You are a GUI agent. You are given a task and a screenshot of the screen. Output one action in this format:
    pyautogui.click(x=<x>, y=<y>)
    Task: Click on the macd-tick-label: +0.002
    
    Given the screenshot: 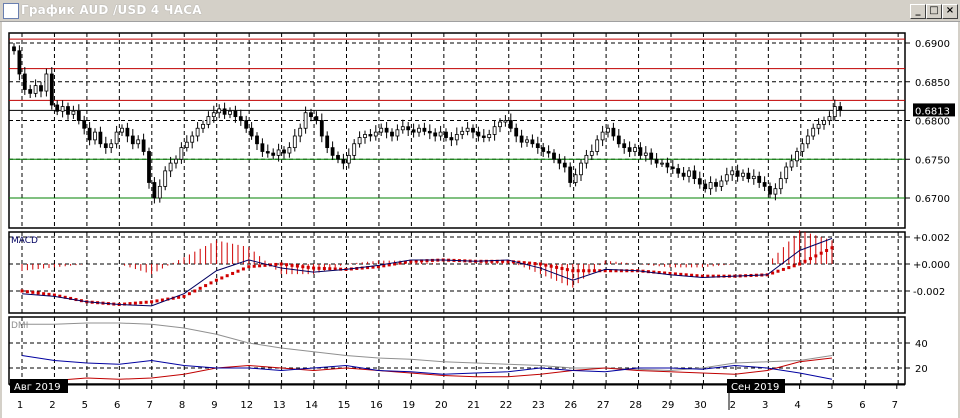 What is the action you would take?
    pyautogui.click(x=931, y=238)
    